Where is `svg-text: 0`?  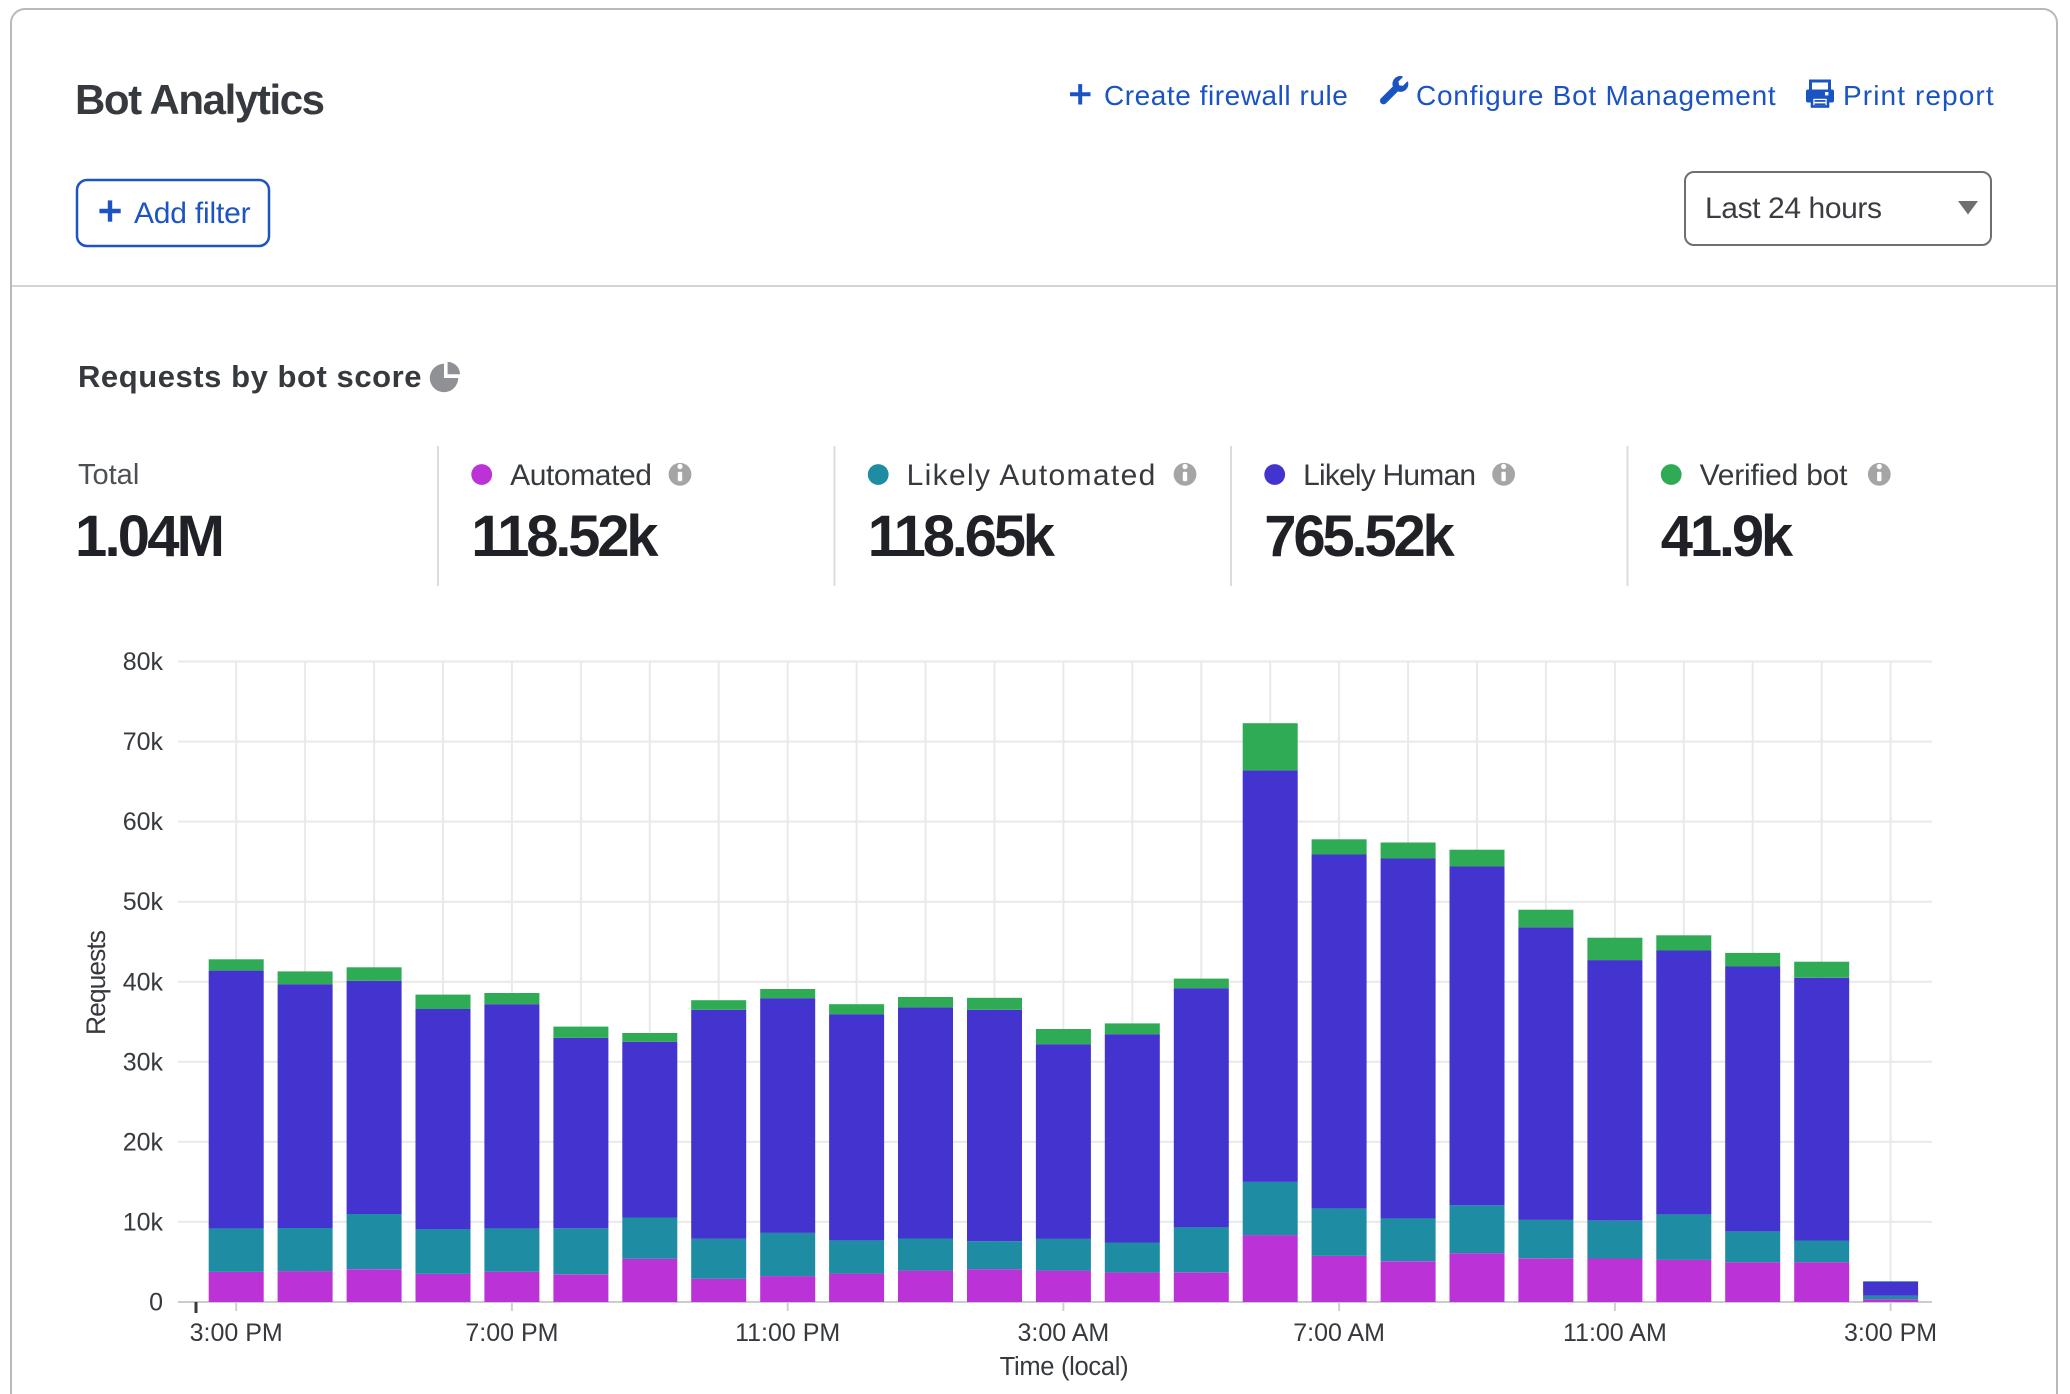
svg-text: 0 is located at coordinates (156, 1303).